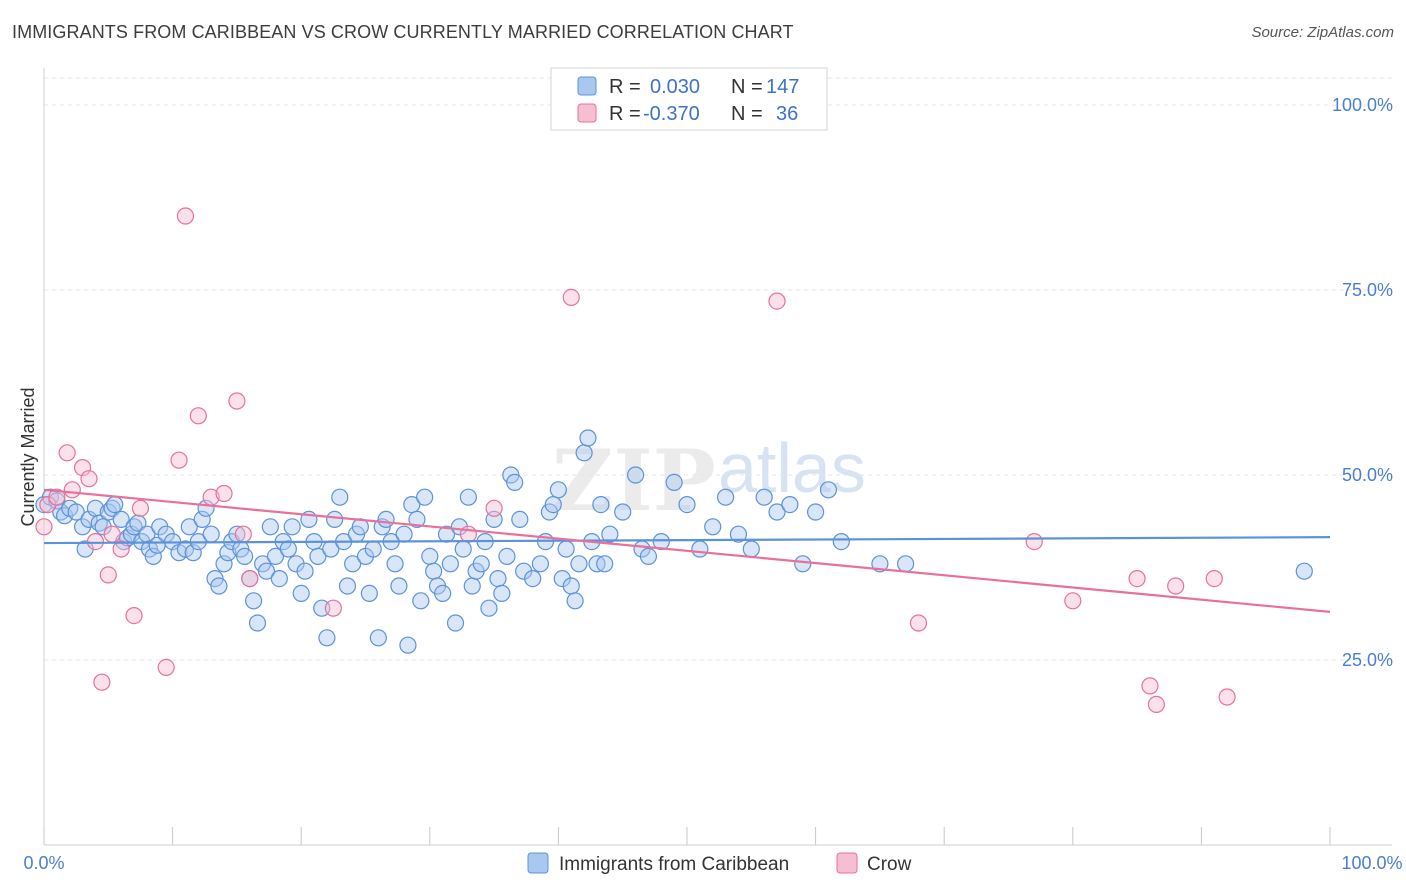  Describe the element at coordinates (675, 87) in the screenshot. I see `stats-r-value-caribbean: 0.030` at that location.